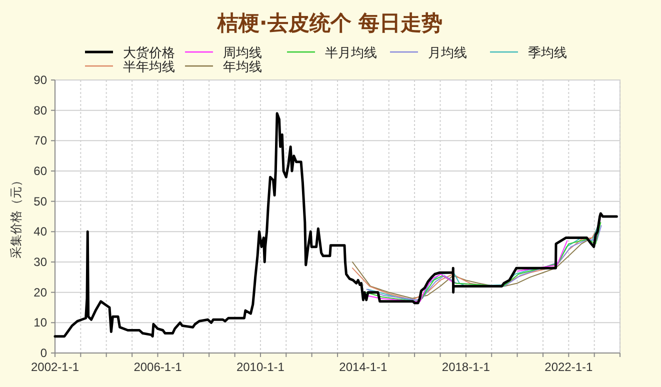  What do you see at coordinates (363, 367) in the screenshot?
I see `x-tick-label: 2014-1-1` at bounding box center [363, 367].